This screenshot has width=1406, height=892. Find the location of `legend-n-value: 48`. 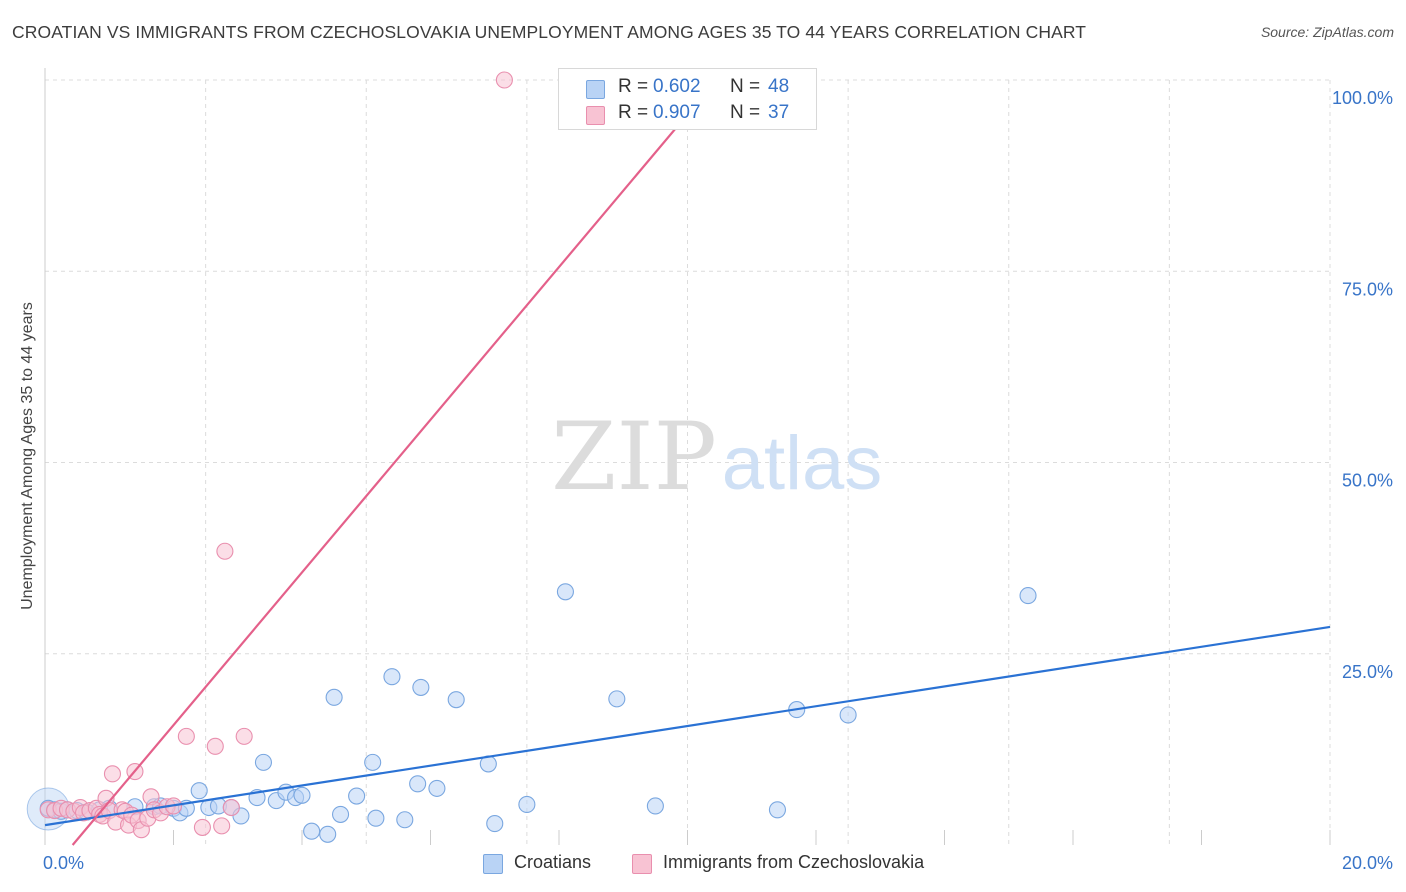

legend-n-value: 48 is located at coordinates (779, 86).